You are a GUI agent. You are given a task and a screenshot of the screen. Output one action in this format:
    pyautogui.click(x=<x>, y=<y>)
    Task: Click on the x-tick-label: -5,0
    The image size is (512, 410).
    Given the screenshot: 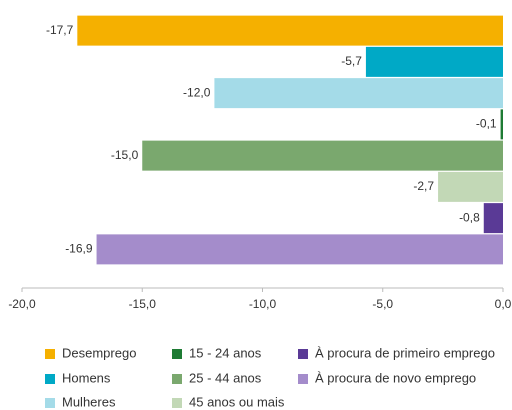 What is the action you would take?
    pyautogui.click(x=382, y=304)
    